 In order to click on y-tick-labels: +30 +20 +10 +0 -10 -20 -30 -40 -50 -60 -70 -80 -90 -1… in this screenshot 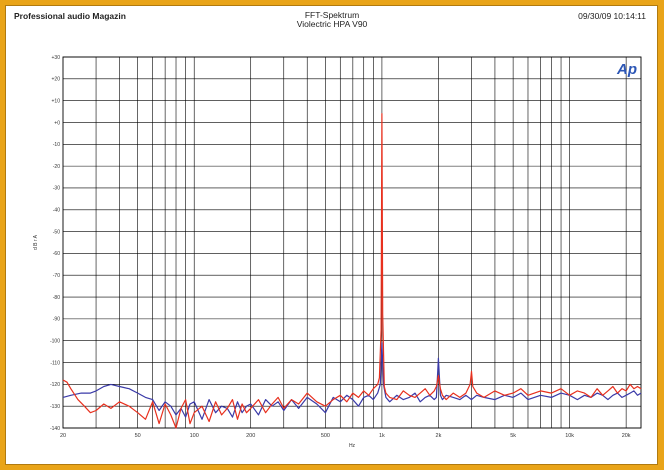, I will do `click(55, 243)`.